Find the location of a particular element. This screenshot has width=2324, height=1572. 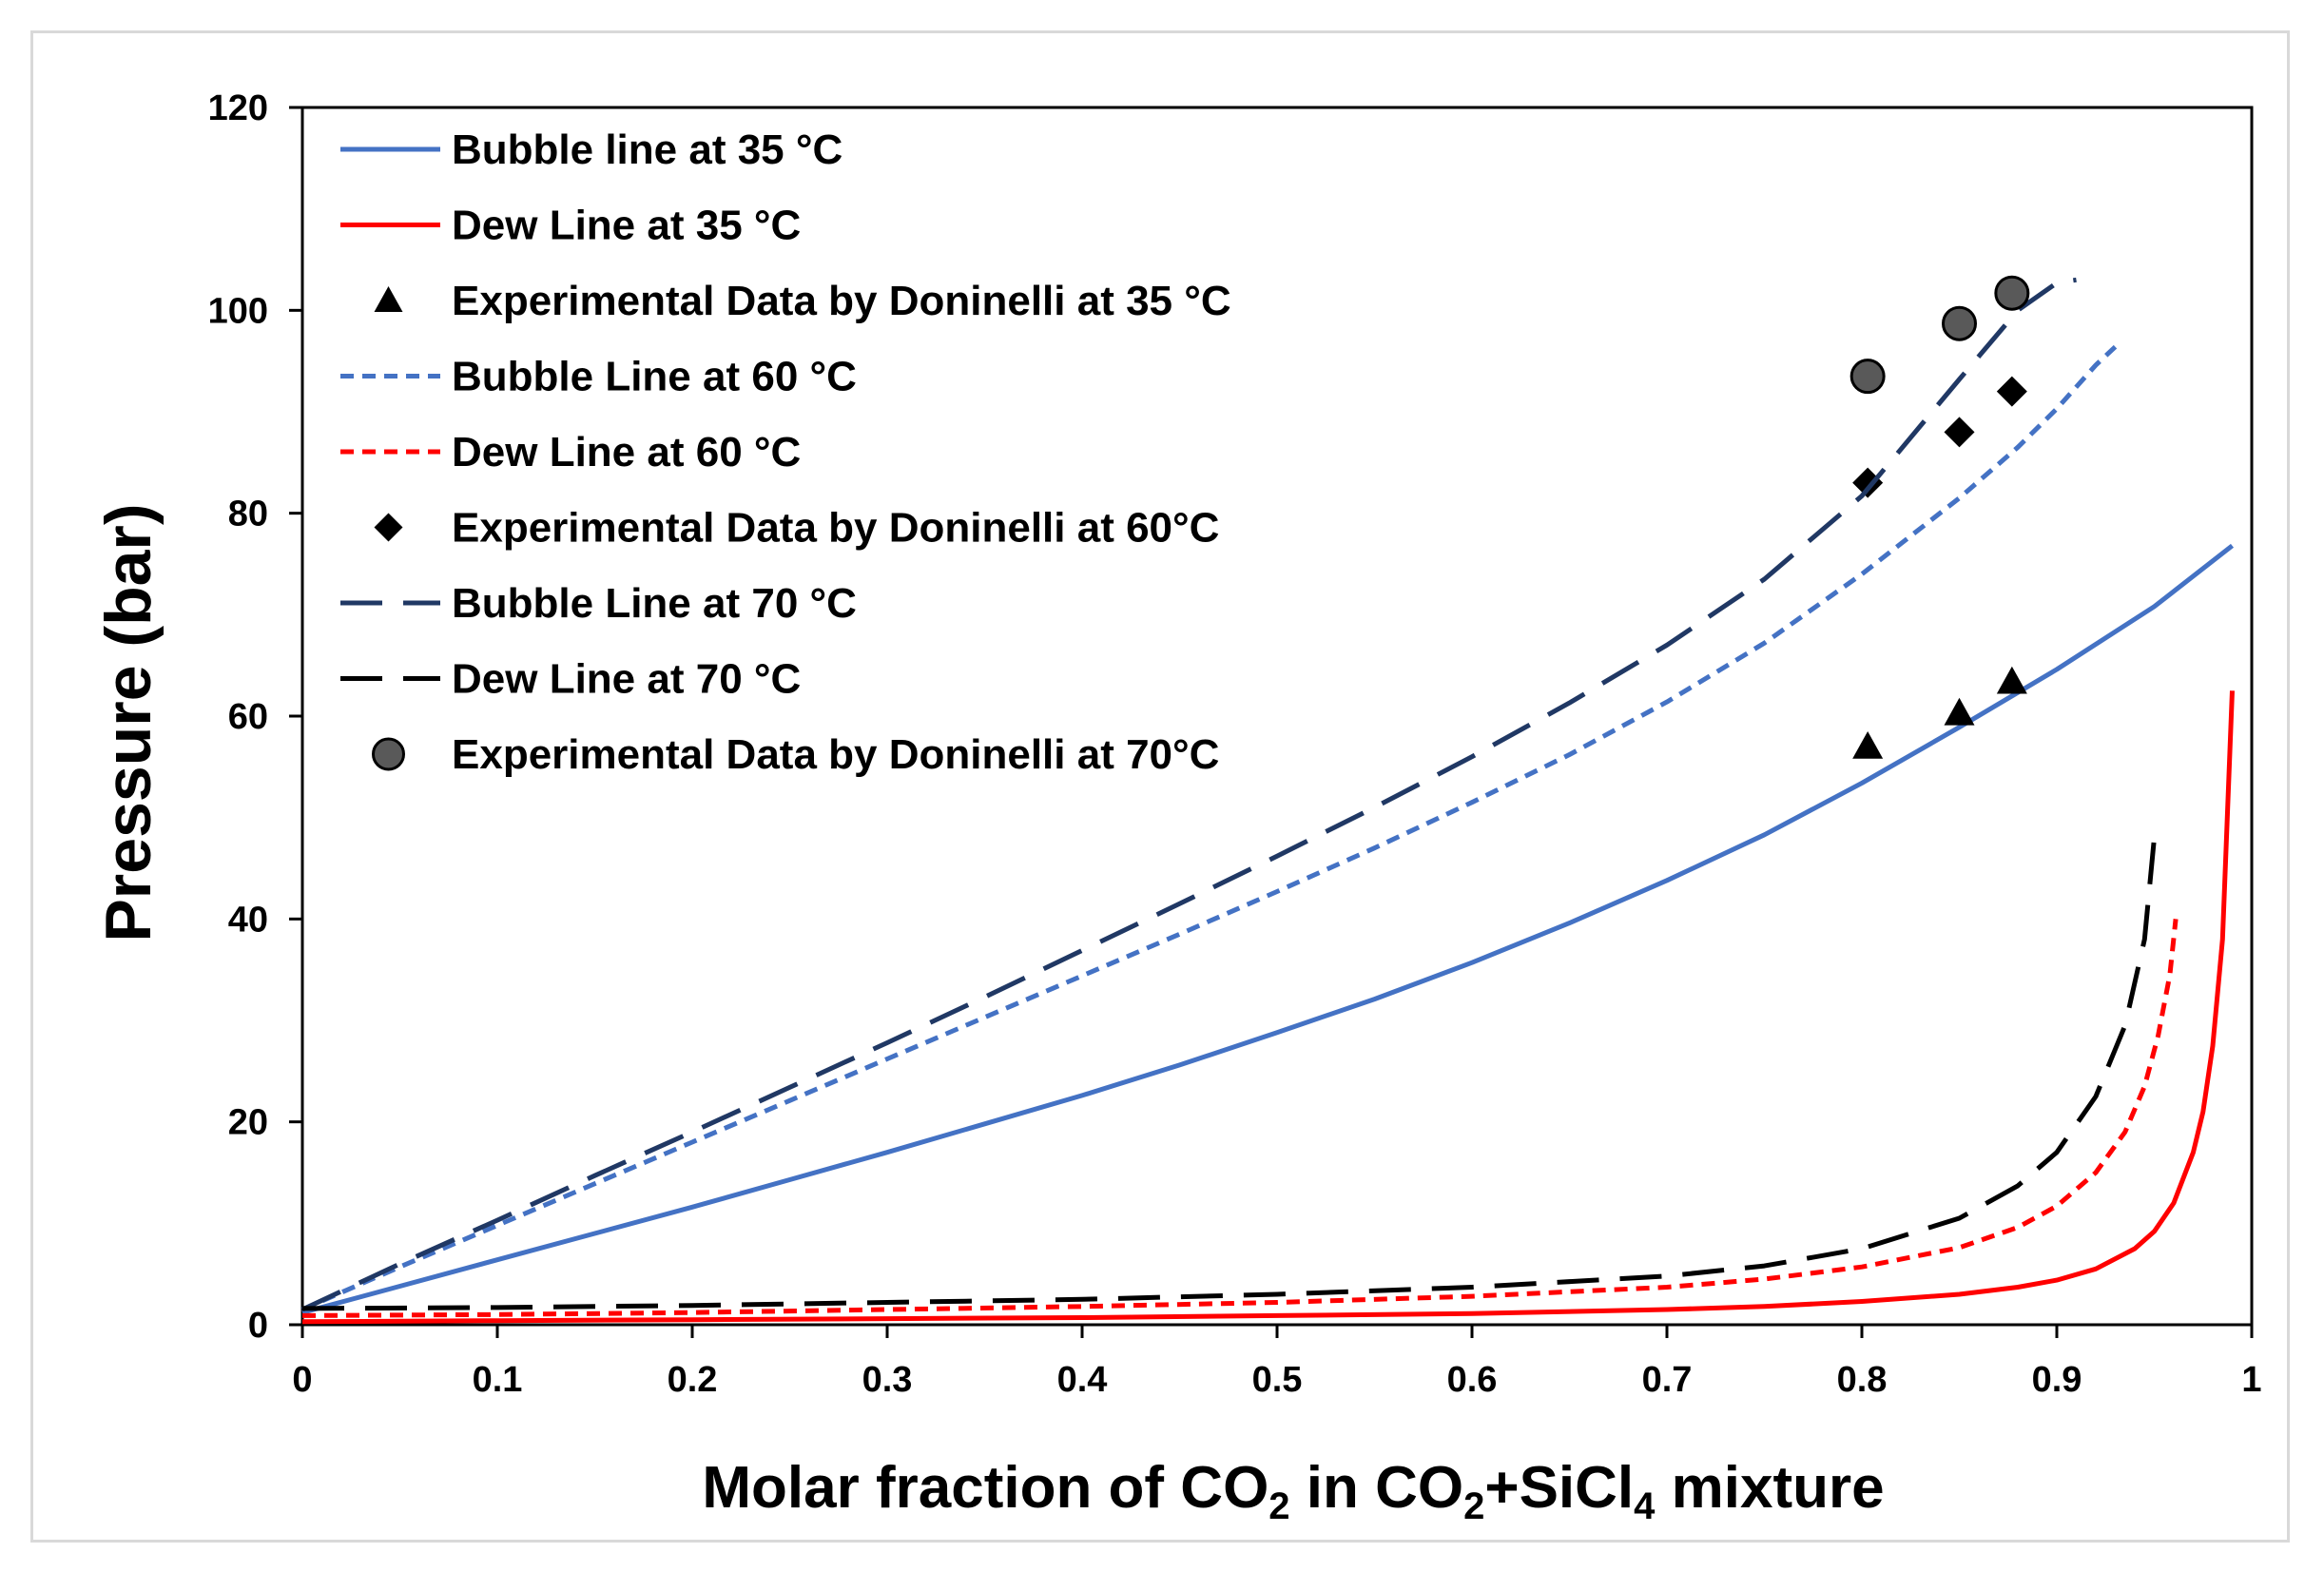

x-tick-label: 0.6 is located at coordinates (1472, 1380).